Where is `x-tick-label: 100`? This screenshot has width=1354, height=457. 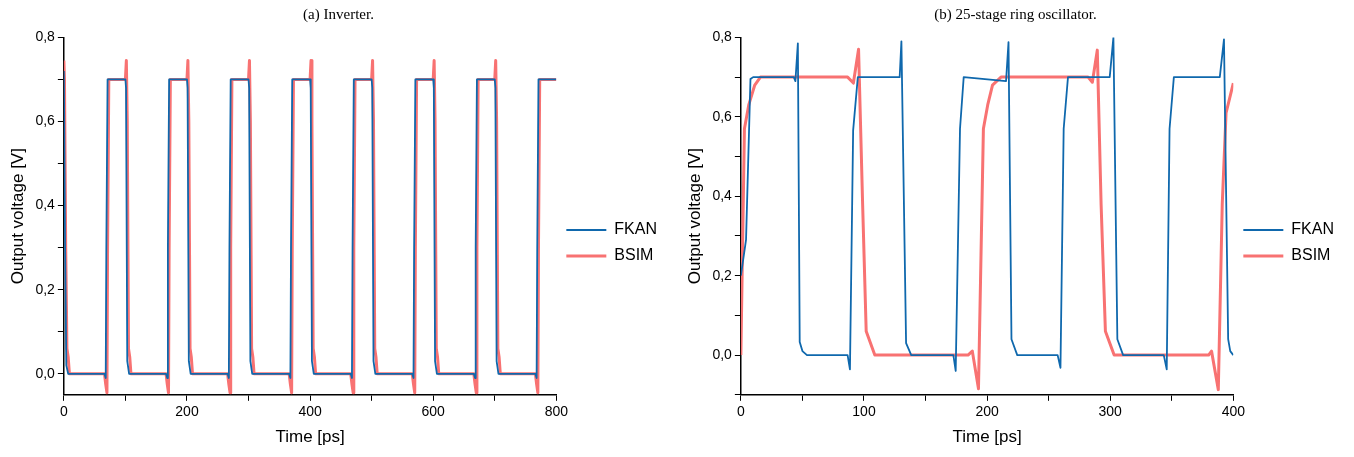 x-tick-label: 100 is located at coordinates (864, 411).